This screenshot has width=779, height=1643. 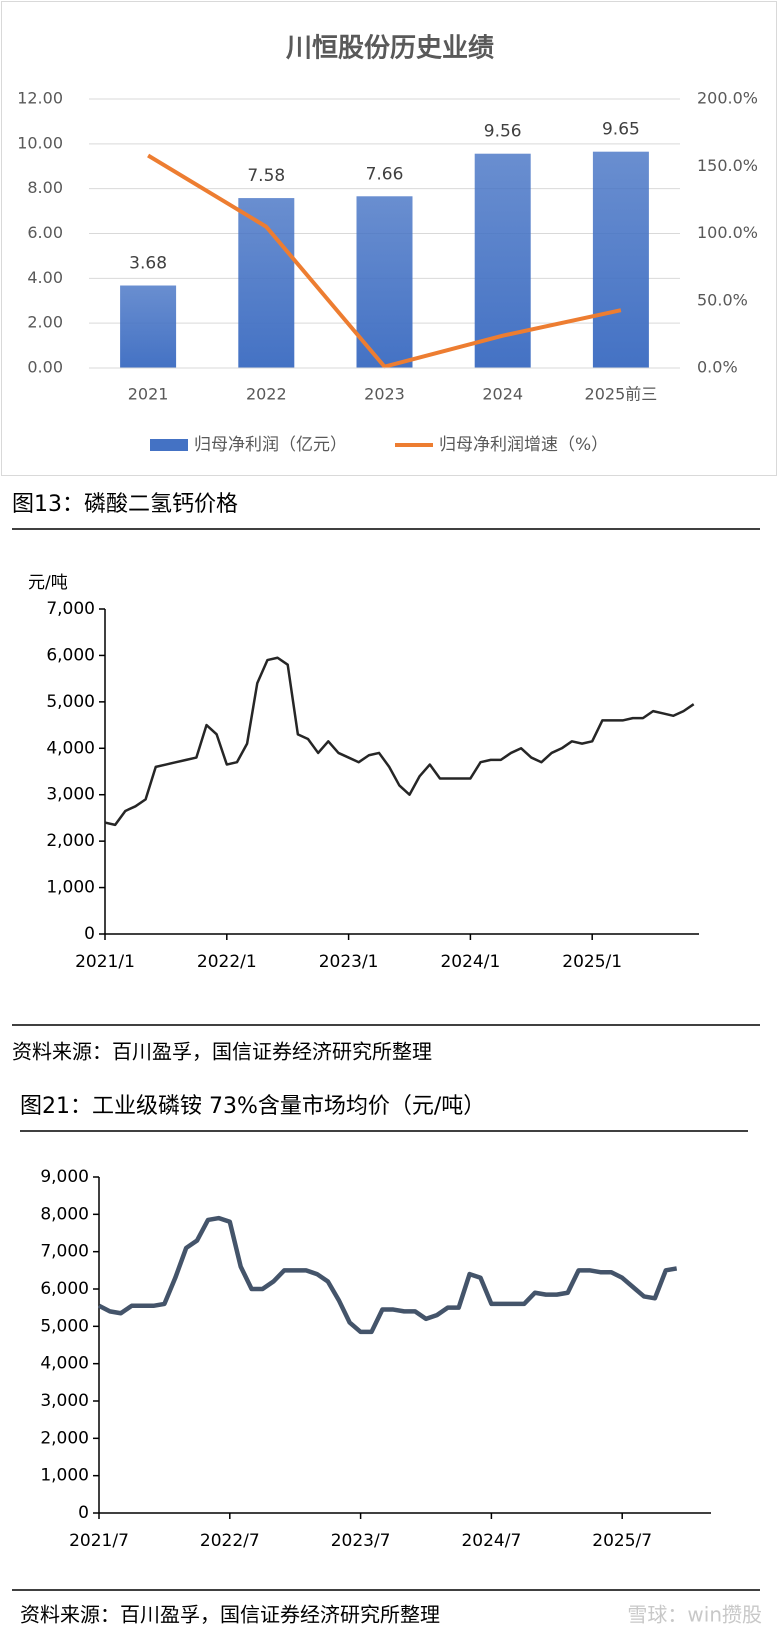 I want to click on x-tick-label: 2023/7, so click(x=361, y=1541).